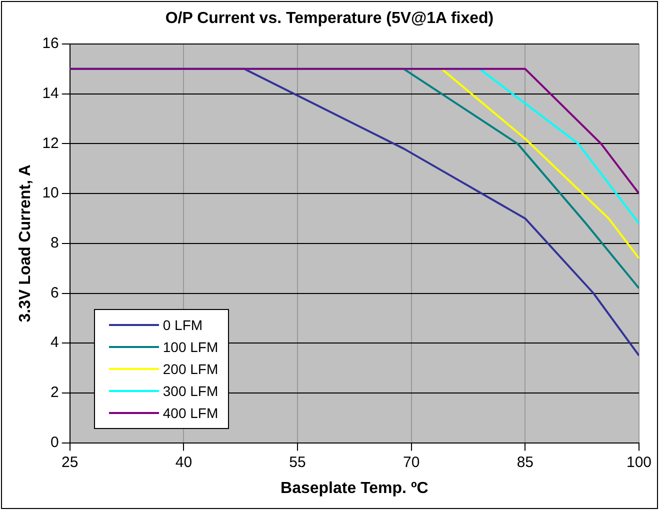 This screenshot has height=510, width=659. I want to click on y-tick-label: 8, so click(54, 243).